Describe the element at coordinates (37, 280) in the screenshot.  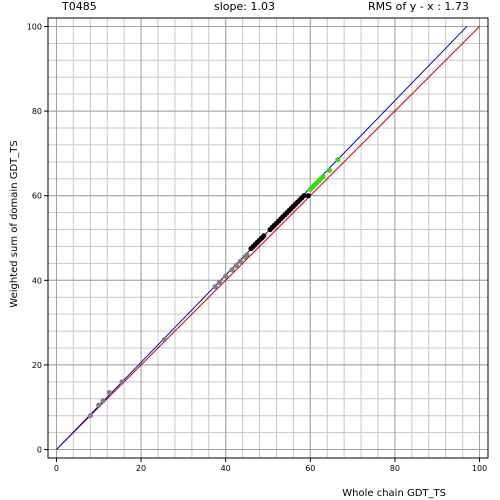
I see `y-tick-label: 40` at that location.